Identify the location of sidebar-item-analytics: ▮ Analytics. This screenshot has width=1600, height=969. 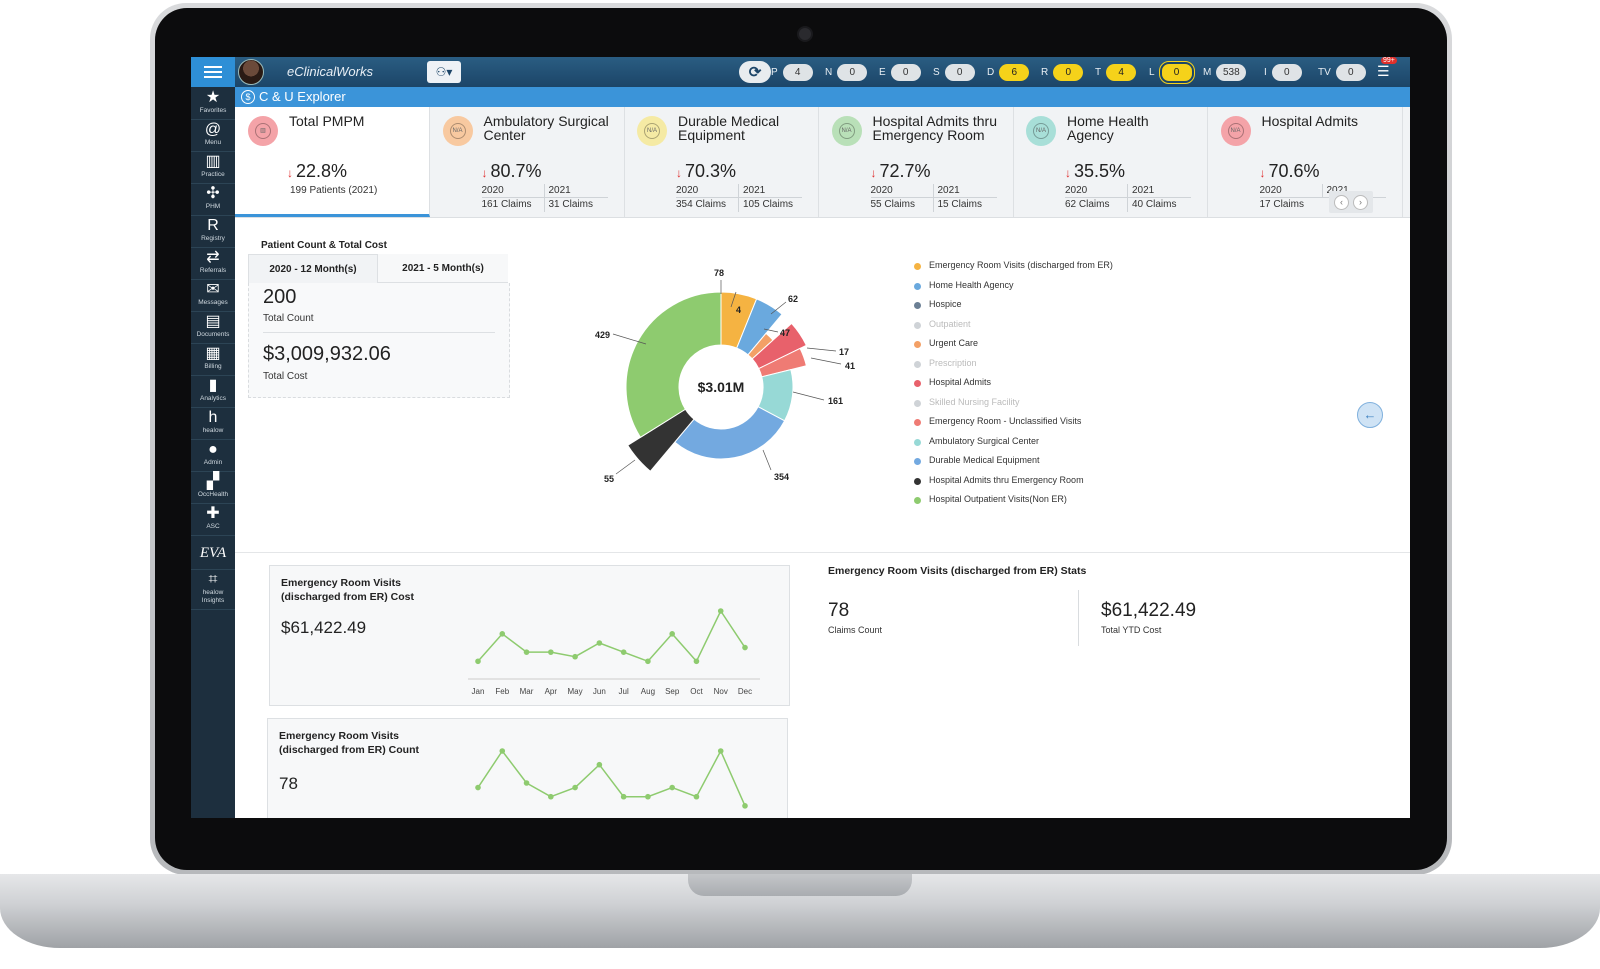
(213, 391).